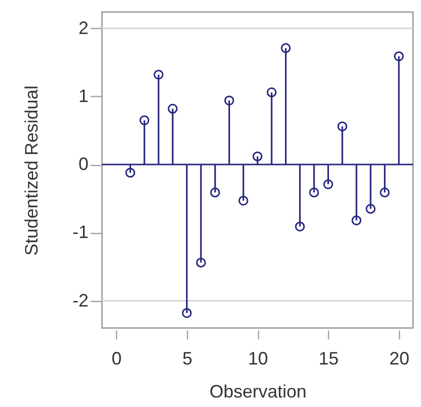 This screenshot has height=407, width=421. What do you see at coordinates (80, 232) in the screenshot?
I see `y-tick-label: -1` at bounding box center [80, 232].